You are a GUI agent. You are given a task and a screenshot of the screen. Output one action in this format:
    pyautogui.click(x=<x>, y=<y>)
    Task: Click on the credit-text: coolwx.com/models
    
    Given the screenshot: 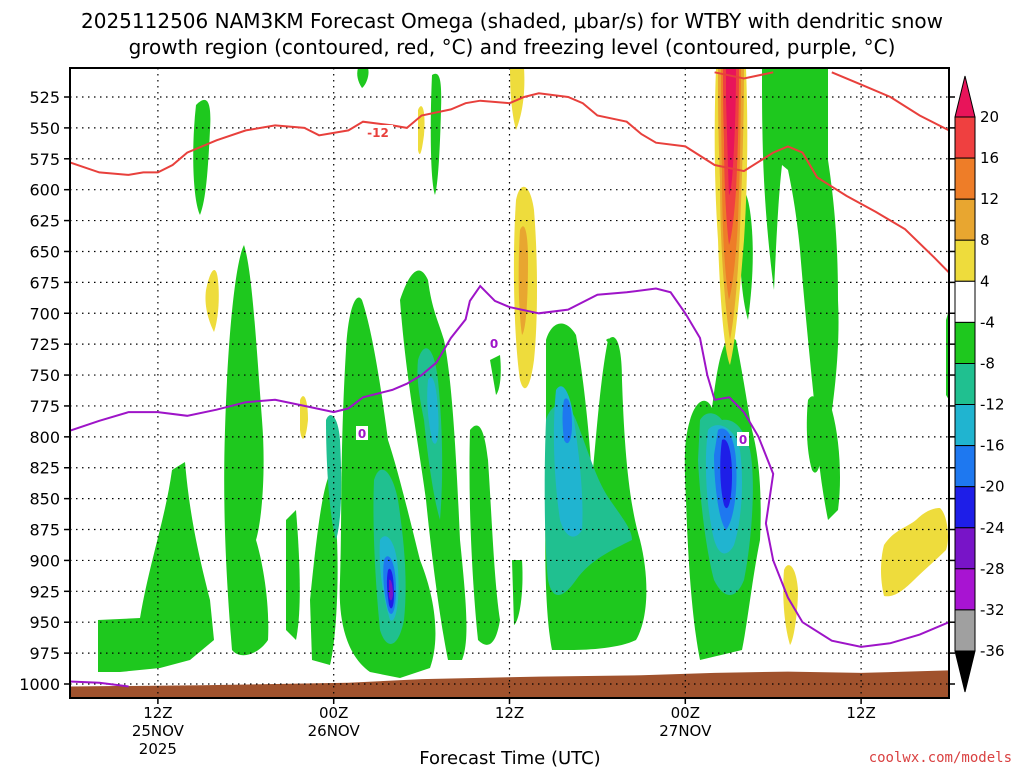 What is the action you would take?
    pyautogui.click(x=940, y=758)
    